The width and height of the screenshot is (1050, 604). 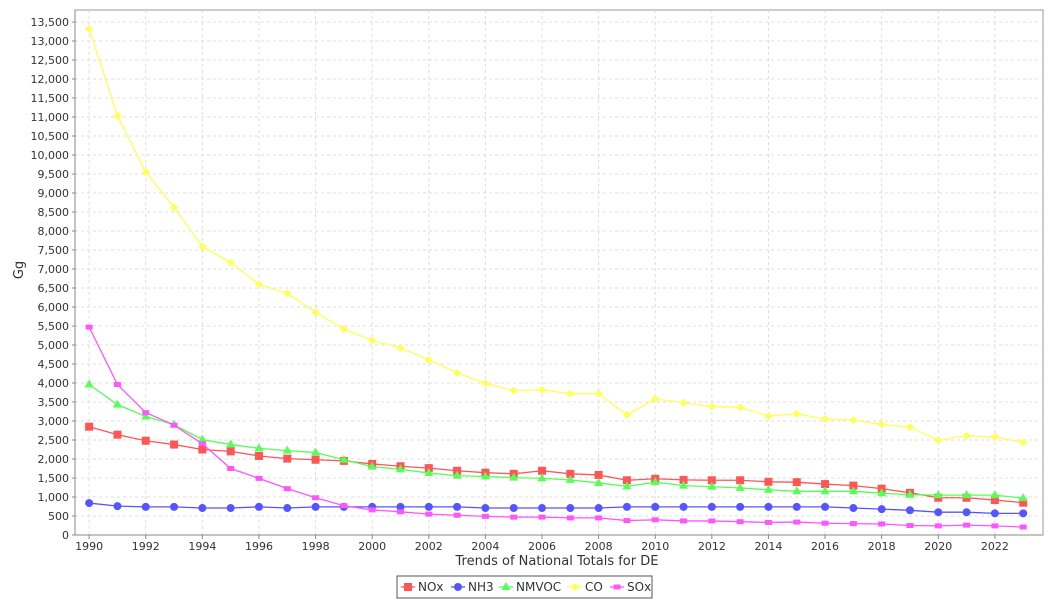 I want to click on y-tick-label: 8,000, so click(x=54, y=231).